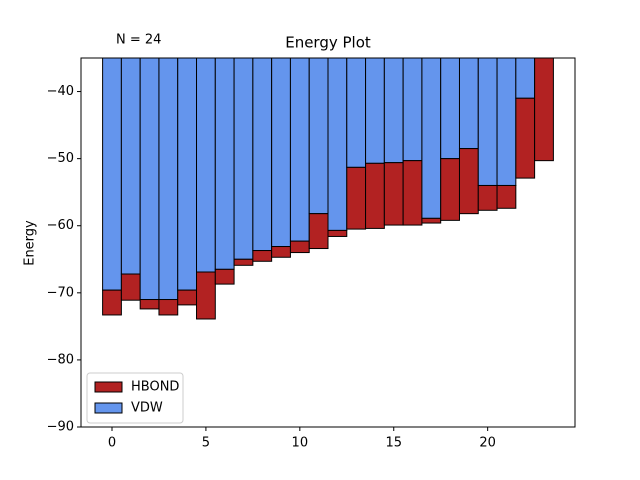 The width and height of the screenshot is (640, 480). Describe the element at coordinates (60, 292) in the screenshot. I see `y-tick-label: −70` at that location.